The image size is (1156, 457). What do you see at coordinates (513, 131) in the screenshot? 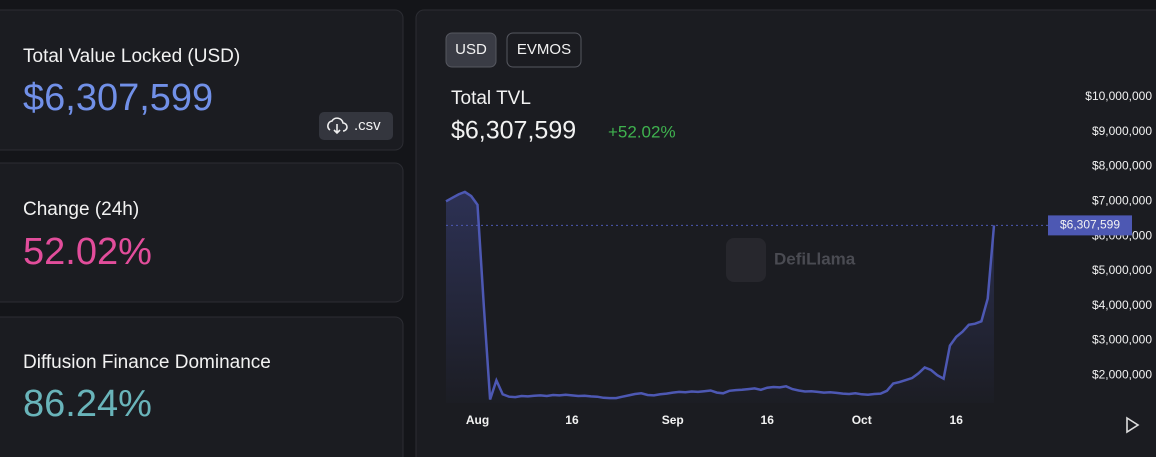
I see `tvl-value: $6,307,599` at bounding box center [513, 131].